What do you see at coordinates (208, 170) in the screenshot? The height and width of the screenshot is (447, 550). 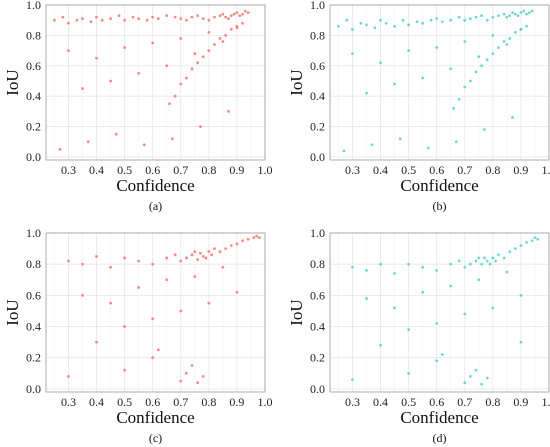 I see `x-tick-label: 0.8` at bounding box center [208, 170].